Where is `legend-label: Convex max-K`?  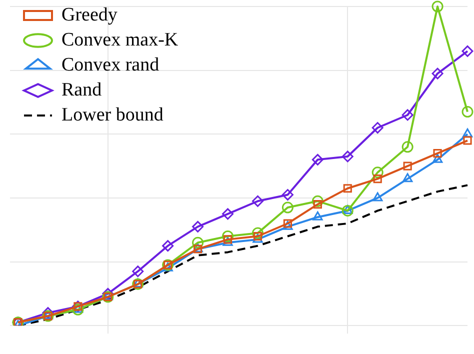
legend-label: Convex max-K is located at coordinates (120, 39).